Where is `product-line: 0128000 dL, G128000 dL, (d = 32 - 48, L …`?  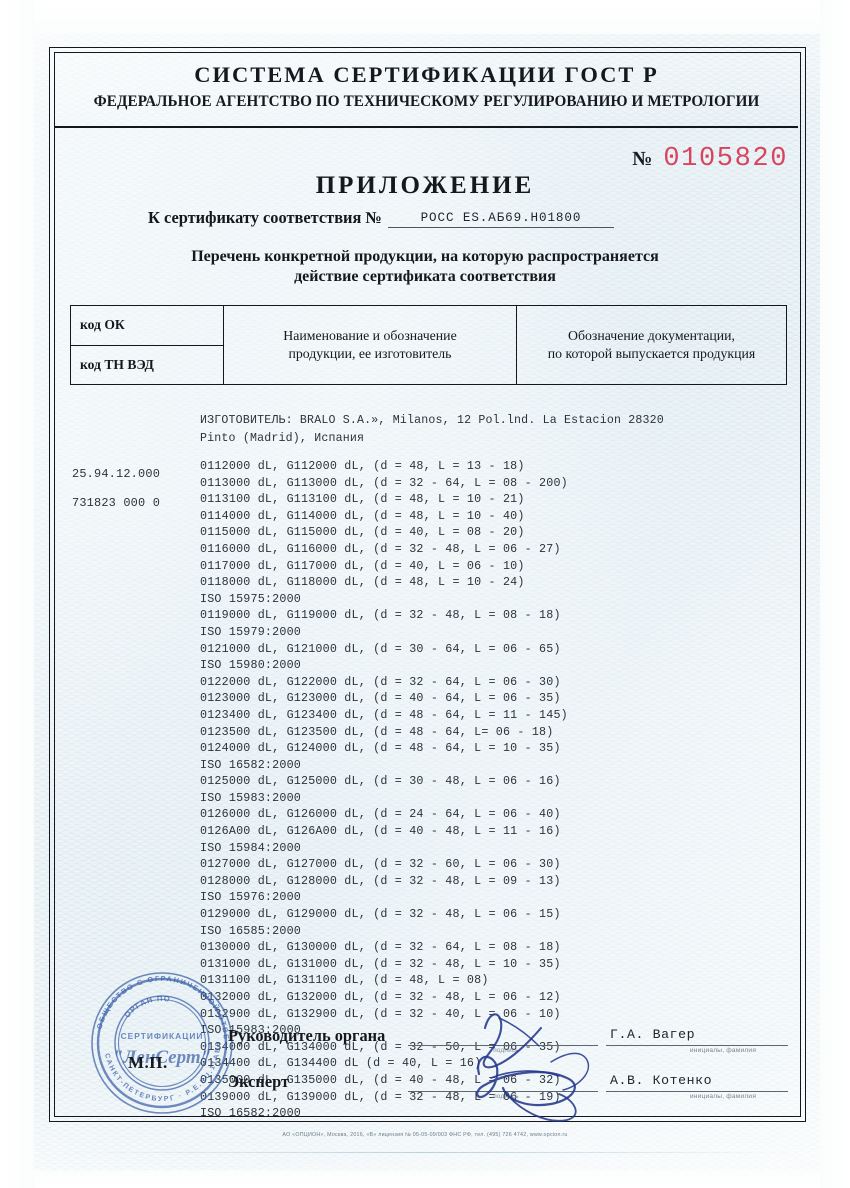 product-line: 0128000 dL, G128000 dL, (d = 32 - 48, L … is located at coordinates (380, 880).